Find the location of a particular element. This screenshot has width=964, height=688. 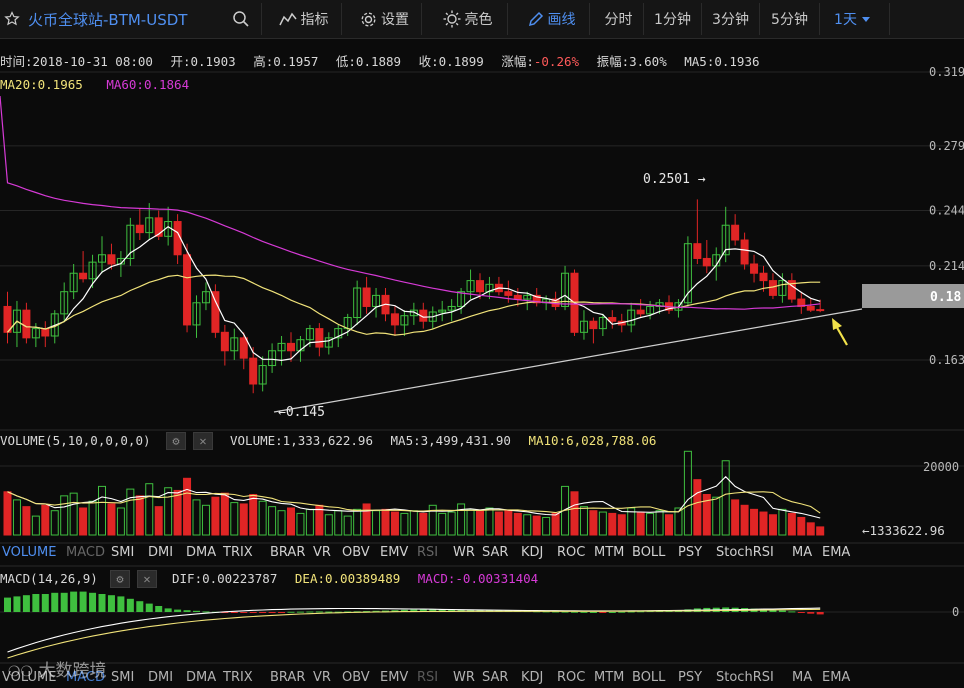

indicator-tab-psy: PSY is located at coordinates (690, 677).